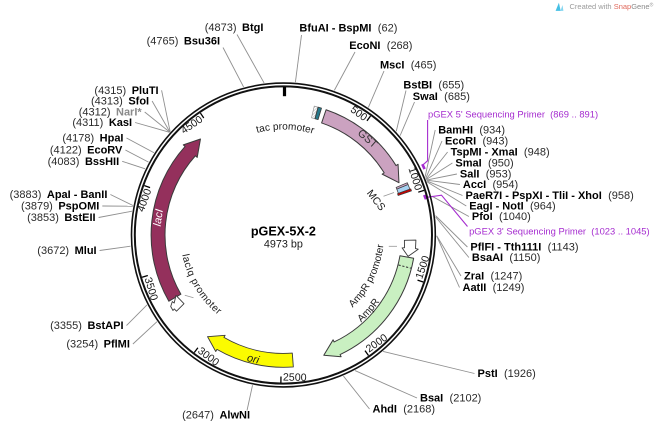 The height and width of the screenshot is (433, 660). Describe the element at coordinates (159, 217) in the screenshot. I see `svg-text: lacI` at that location.